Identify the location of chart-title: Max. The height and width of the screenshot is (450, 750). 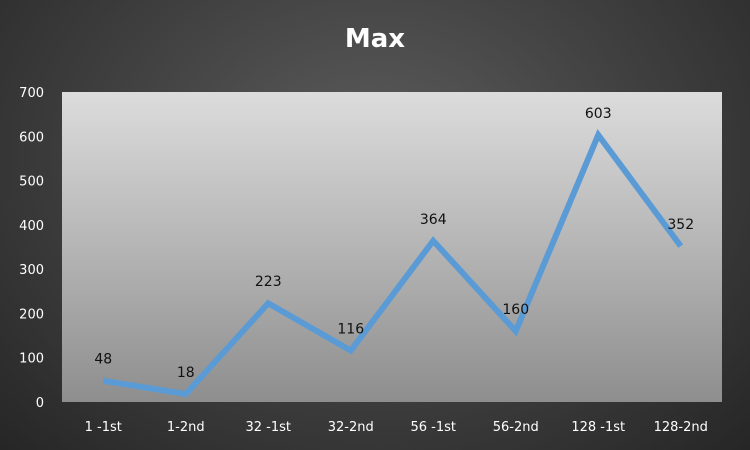
(375, 39).